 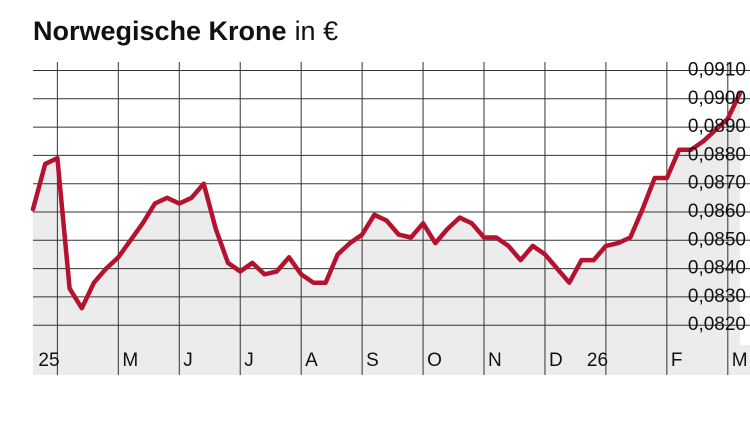 I want to click on x-tick-label: A, so click(x=311, y=360).